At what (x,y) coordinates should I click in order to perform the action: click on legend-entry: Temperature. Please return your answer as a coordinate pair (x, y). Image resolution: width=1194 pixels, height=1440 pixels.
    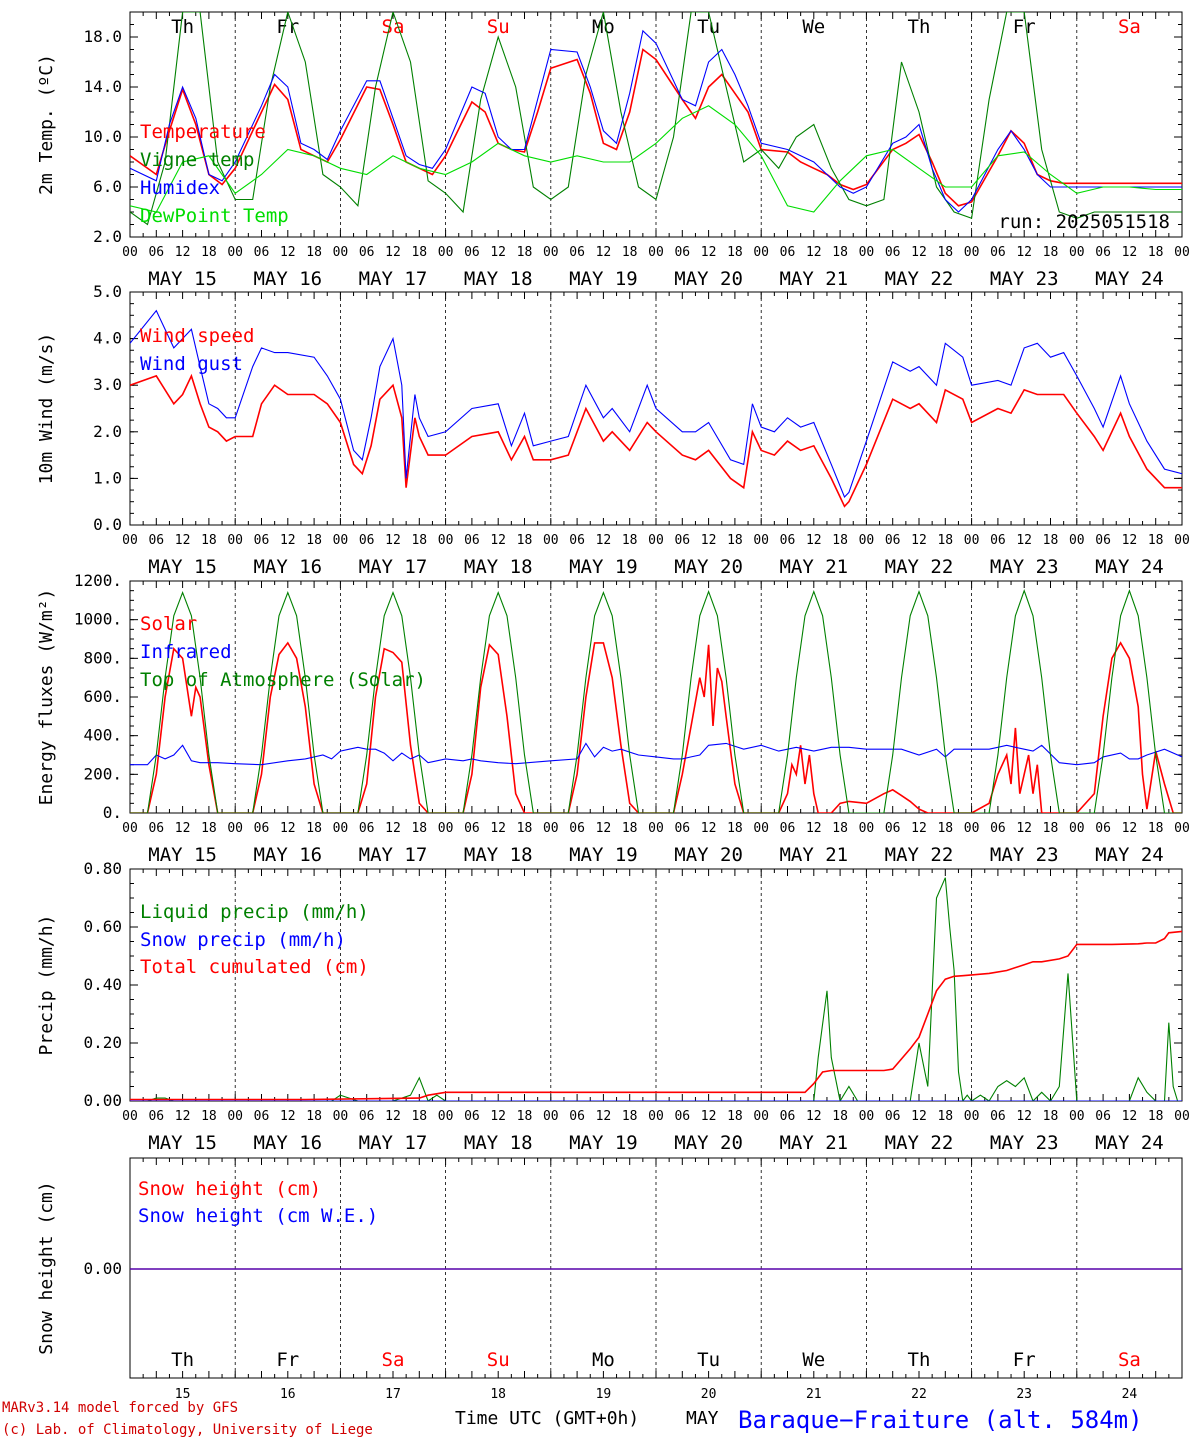
    Looking at the image, I should click on (203, 132).